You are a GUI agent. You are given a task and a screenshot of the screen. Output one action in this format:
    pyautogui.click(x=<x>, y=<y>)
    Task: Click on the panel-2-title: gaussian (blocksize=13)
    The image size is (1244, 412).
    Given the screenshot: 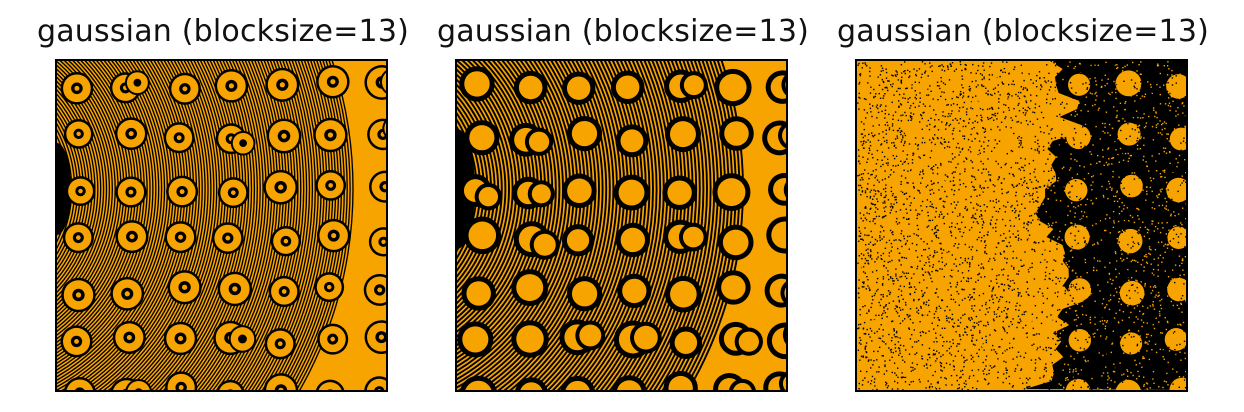 What is the action you would take?
    pyautogui.click(x=623, y=31)
    